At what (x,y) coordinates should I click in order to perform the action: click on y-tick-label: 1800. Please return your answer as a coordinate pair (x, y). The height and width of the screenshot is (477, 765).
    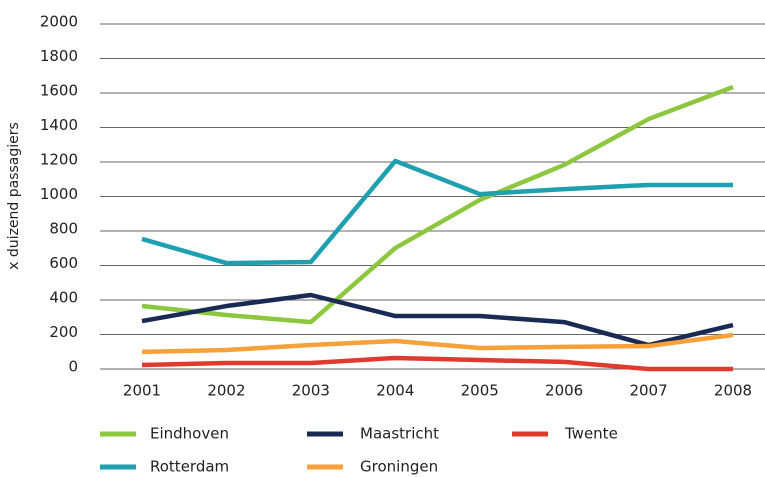
    Looking at the image, I should click on (59, 56).